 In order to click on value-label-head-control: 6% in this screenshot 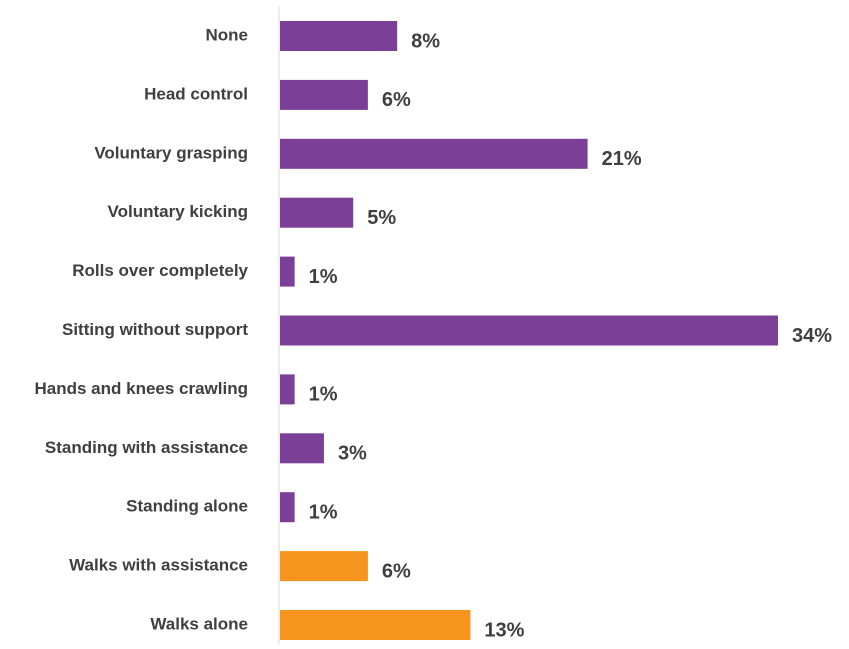, I will do `click(396, 100)`.